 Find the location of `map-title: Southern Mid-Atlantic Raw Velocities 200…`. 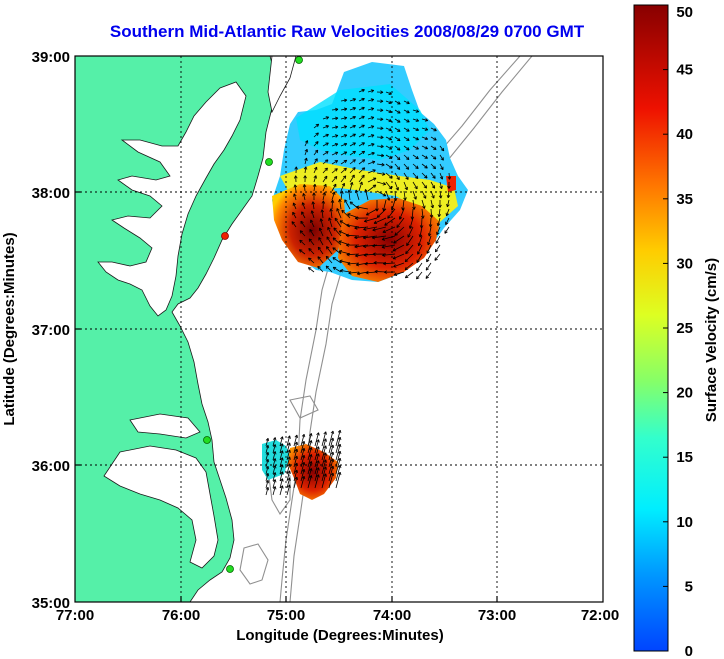

map-title: Southern Mid-Atlantic Raw Velocities 200… is located at coordinates (347, 31).